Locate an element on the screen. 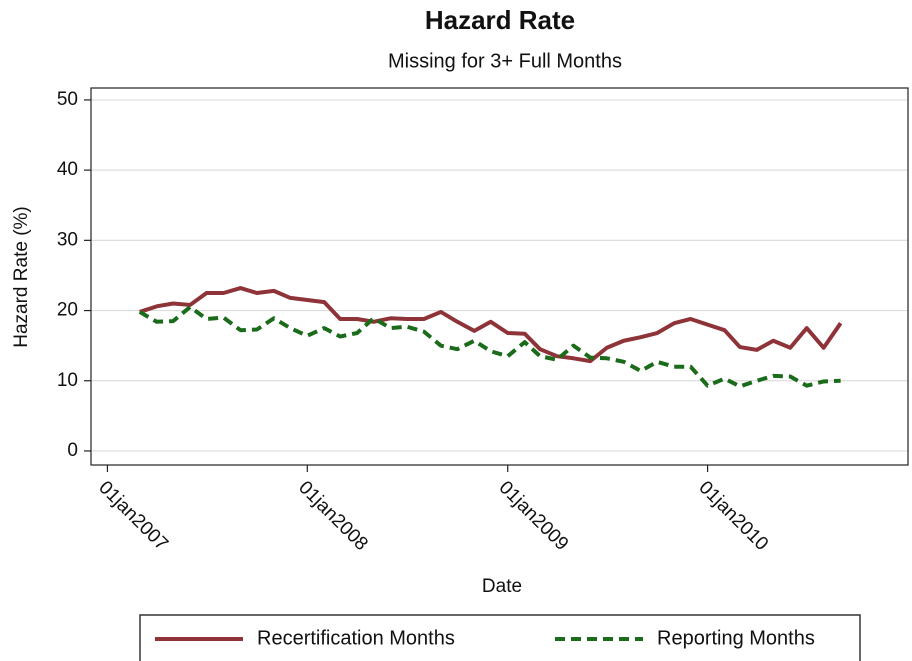 The height and width of the screenshot is (661, 912). x-tick-label: 01jan2009 is located at coordinates (534, 516).